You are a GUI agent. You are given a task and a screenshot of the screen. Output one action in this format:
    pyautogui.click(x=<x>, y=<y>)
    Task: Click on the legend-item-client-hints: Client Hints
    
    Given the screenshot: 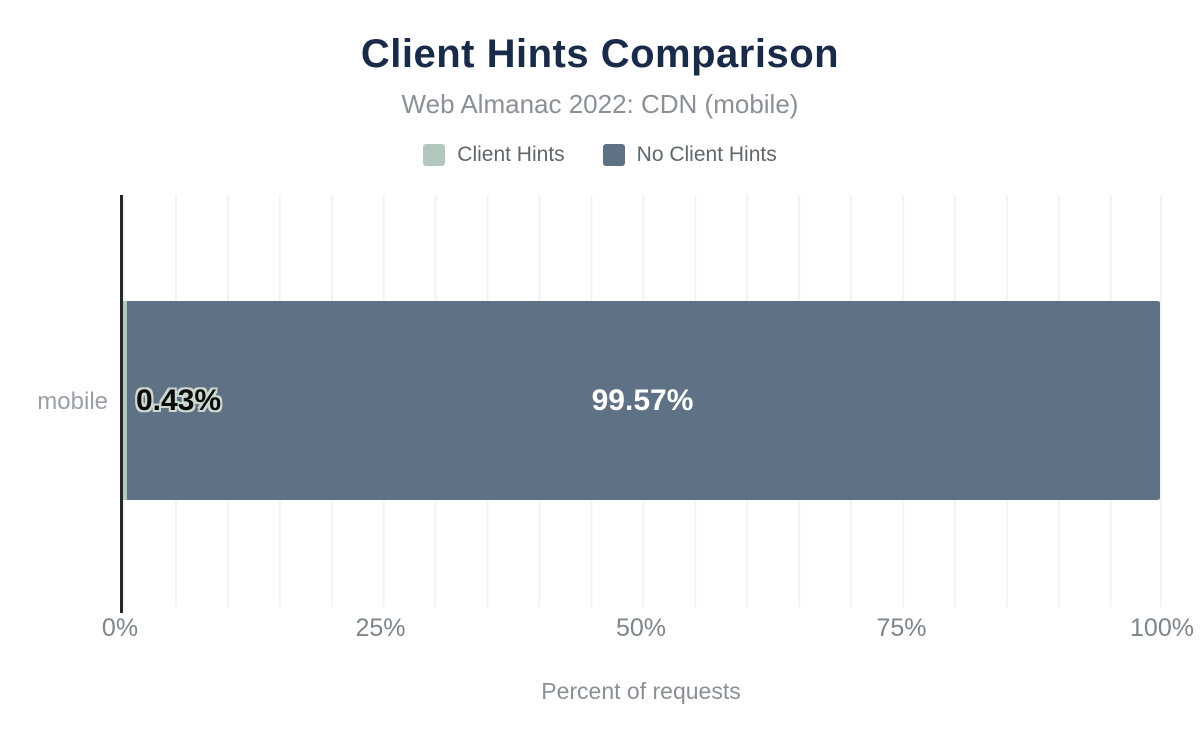 What is the action you would take?
    pyautogui.click(x=494, y=155)
    